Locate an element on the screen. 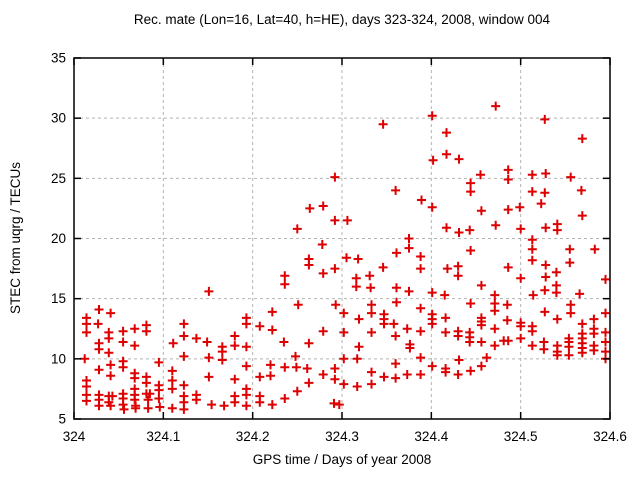  x-tick-label: 324.4 is located at coordinates (431, 436).